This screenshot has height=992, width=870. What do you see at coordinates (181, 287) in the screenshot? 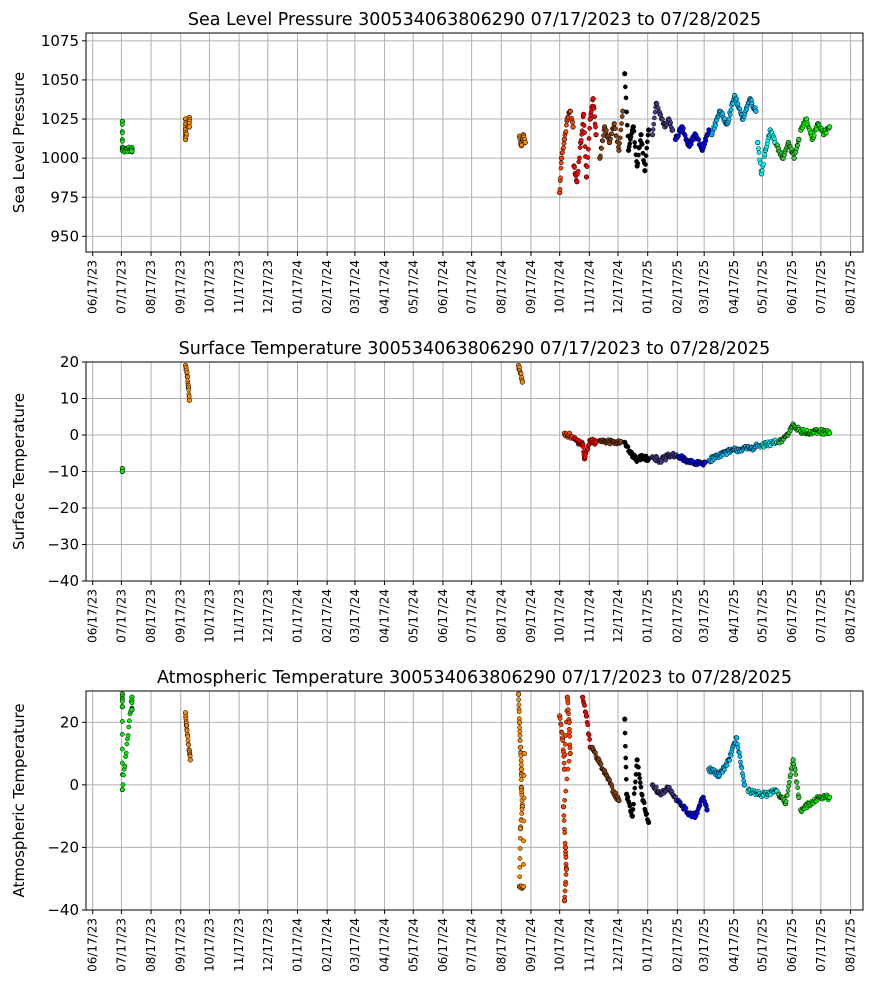
I see `x-tick-label: 09/17/23` at bounding box center [181, 287].